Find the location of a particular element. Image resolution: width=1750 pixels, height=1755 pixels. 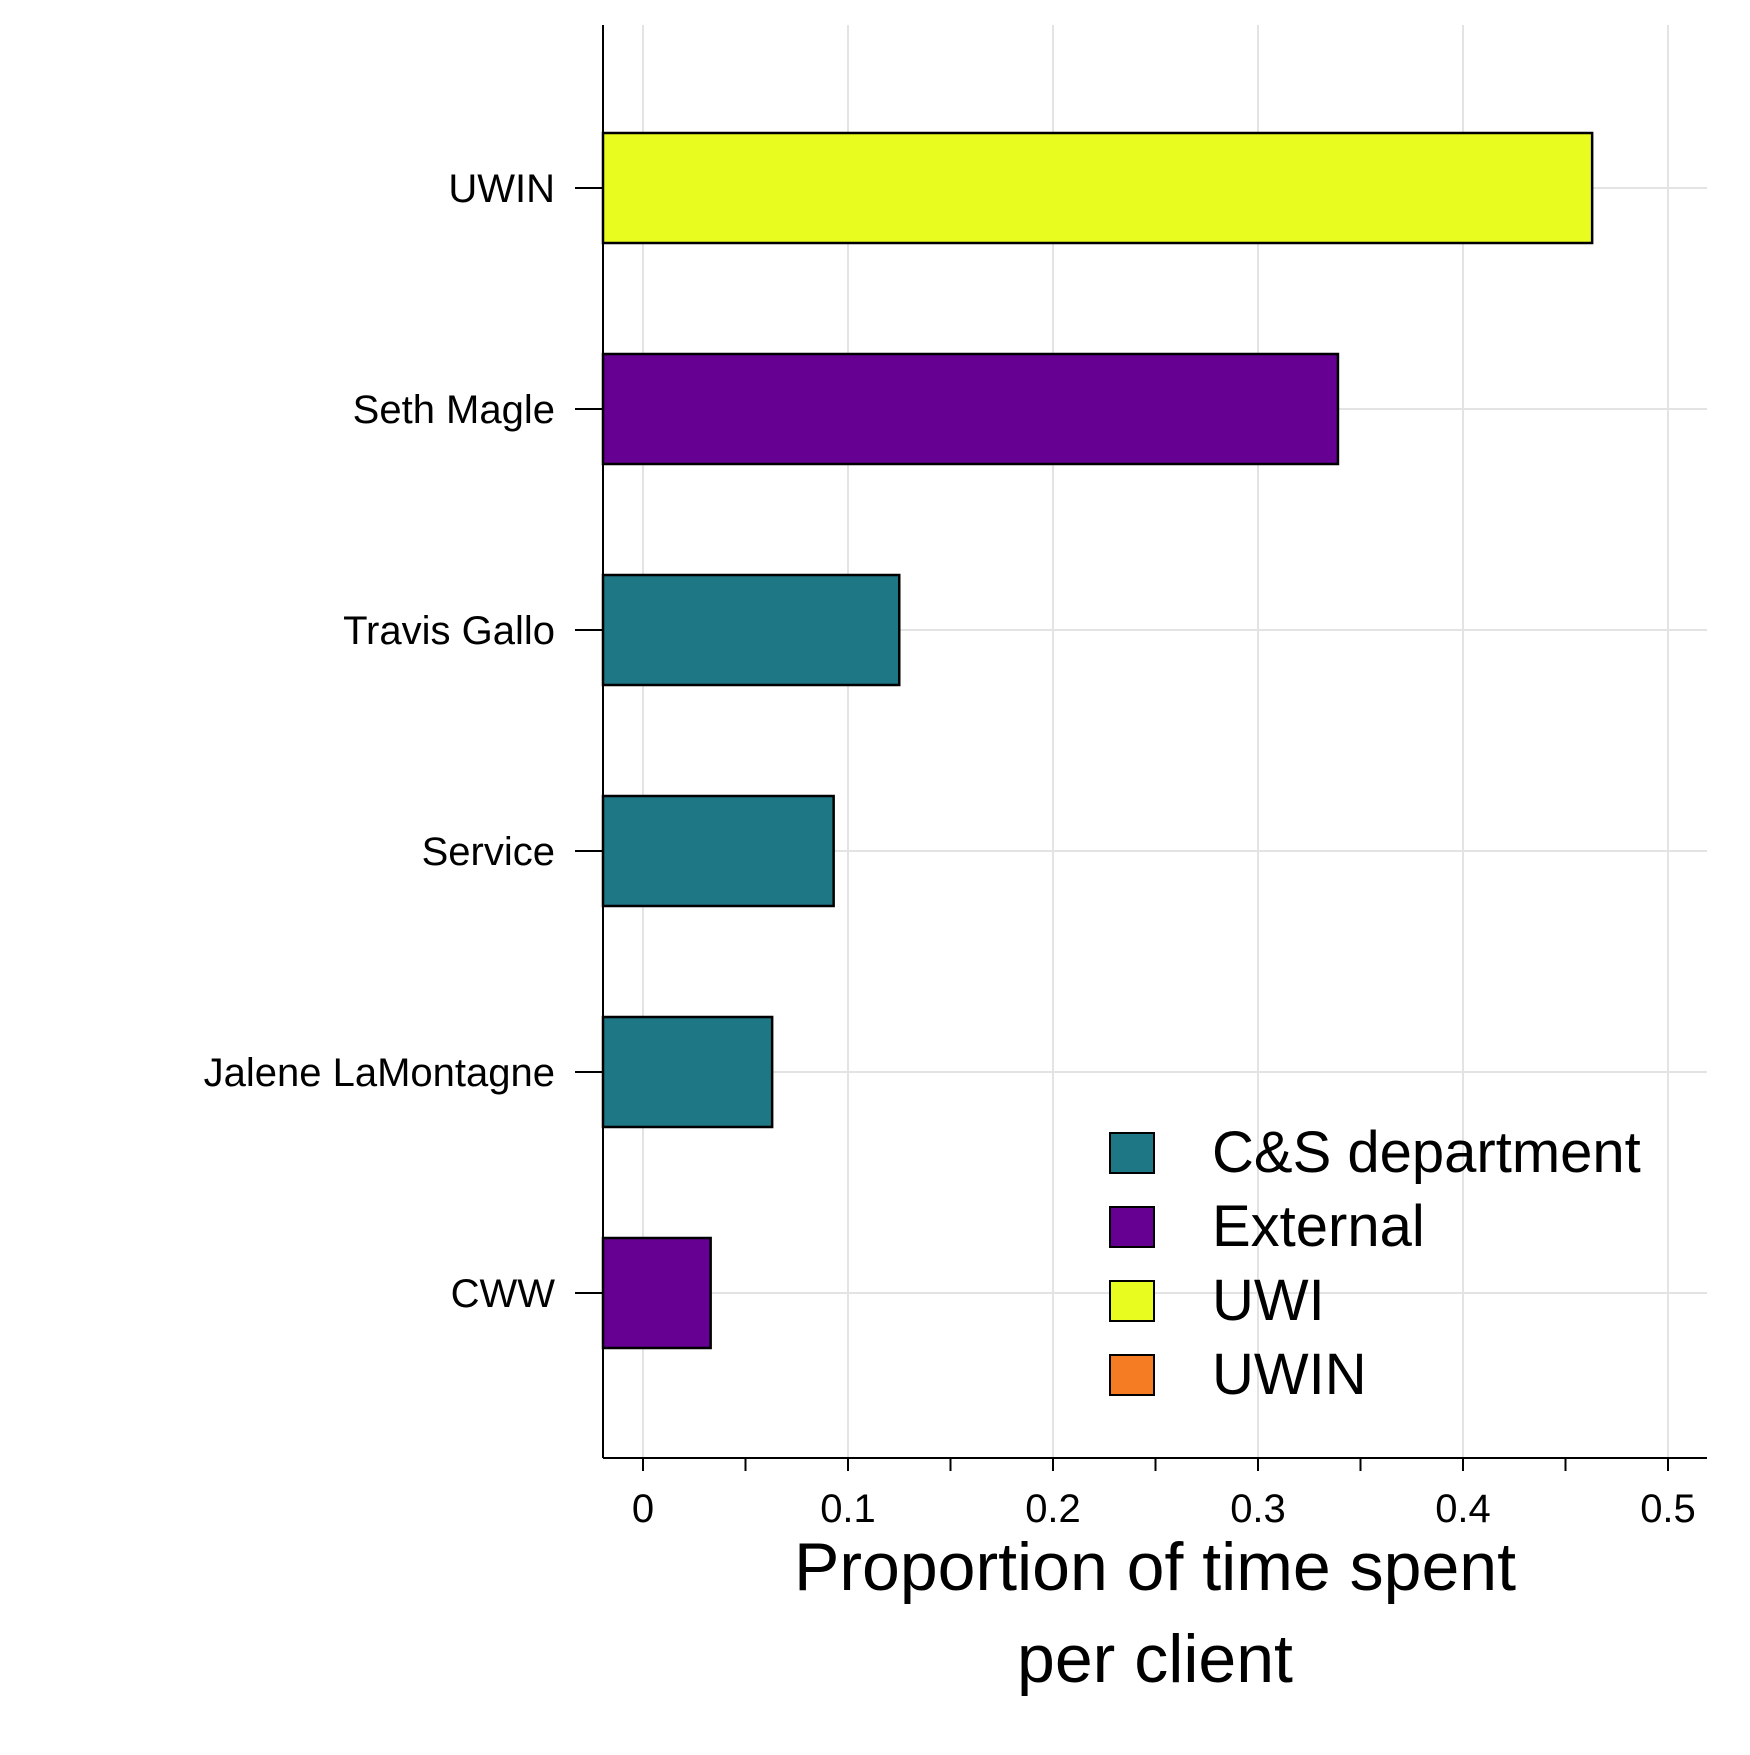

bar-cww is located at coordinates (656, 1293).